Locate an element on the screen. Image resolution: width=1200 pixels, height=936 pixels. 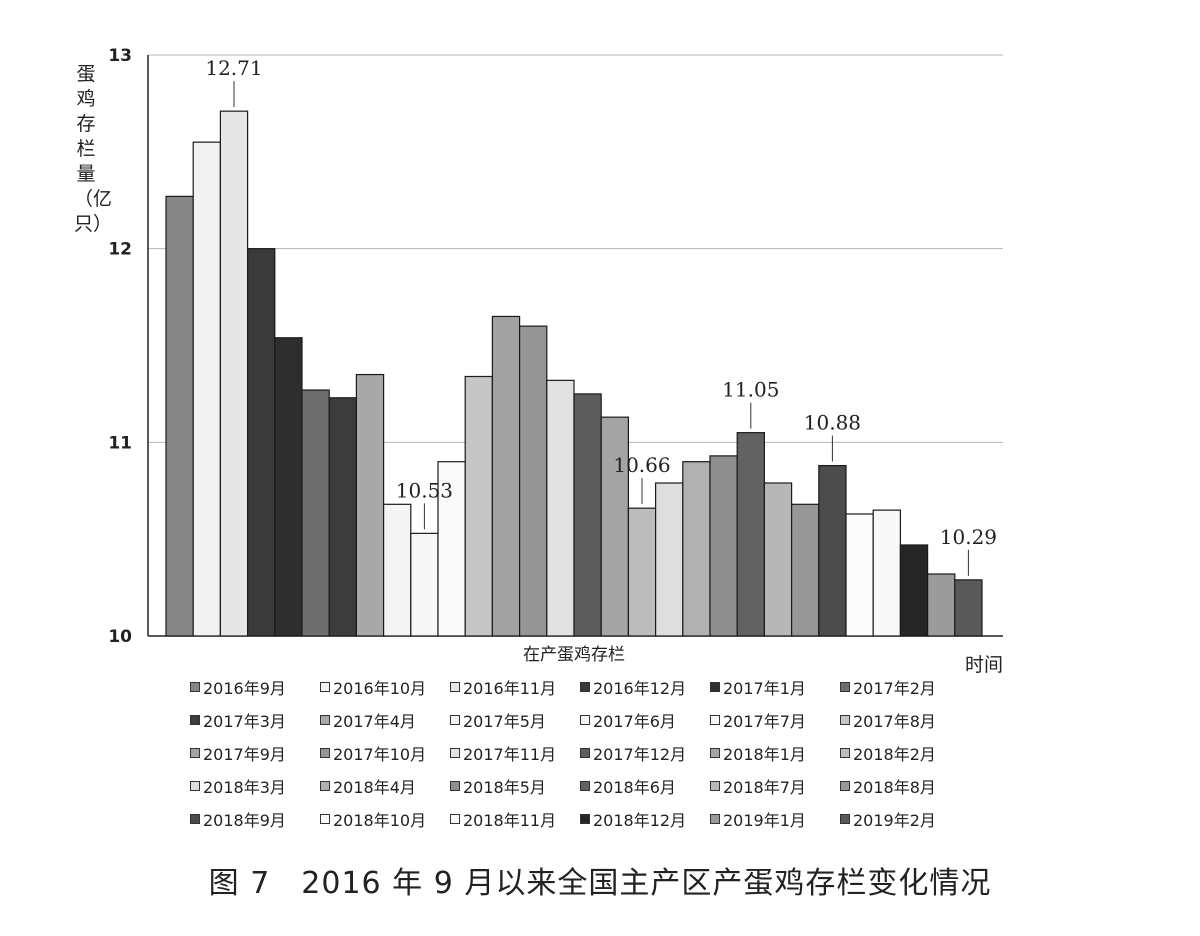
y-tick-label: 13 is located at coordinates (120, 56).